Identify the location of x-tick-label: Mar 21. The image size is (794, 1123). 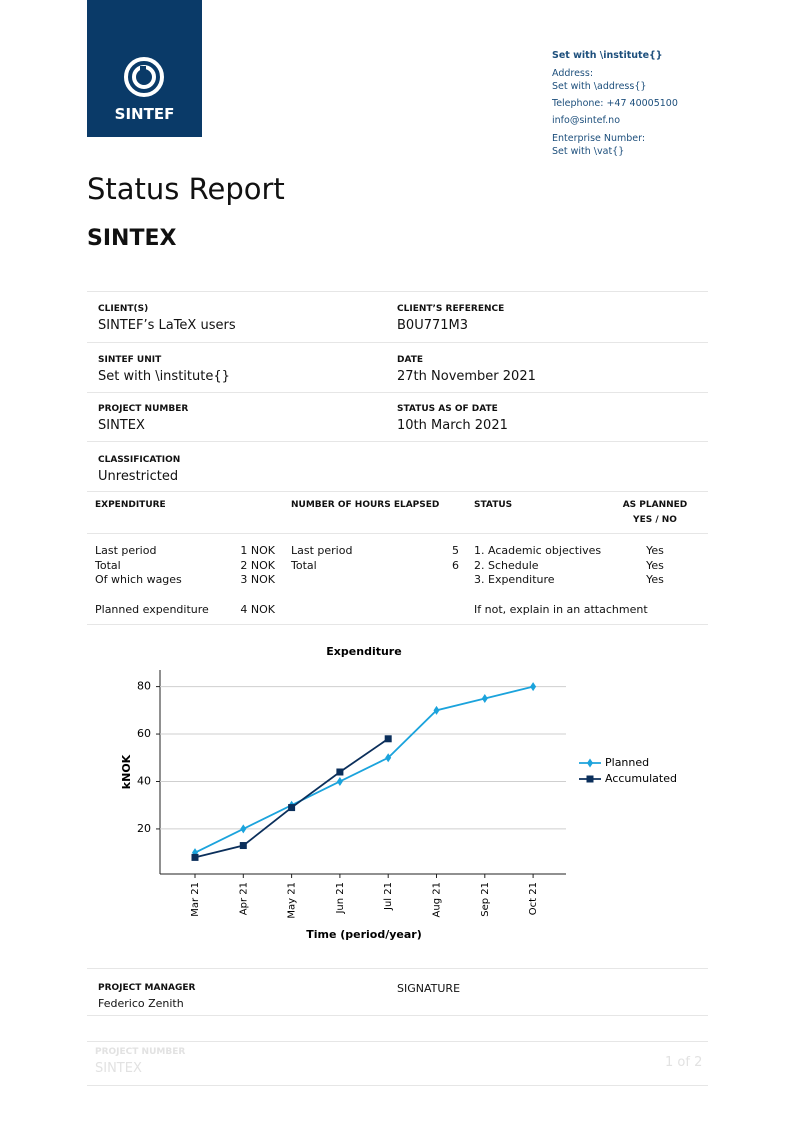
(195, 899).